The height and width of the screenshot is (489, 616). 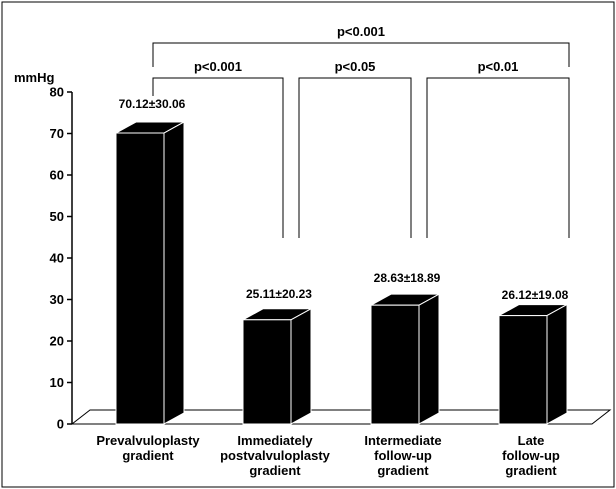 I want to click on x-tick-label: Late, so click(x=531, y=440).